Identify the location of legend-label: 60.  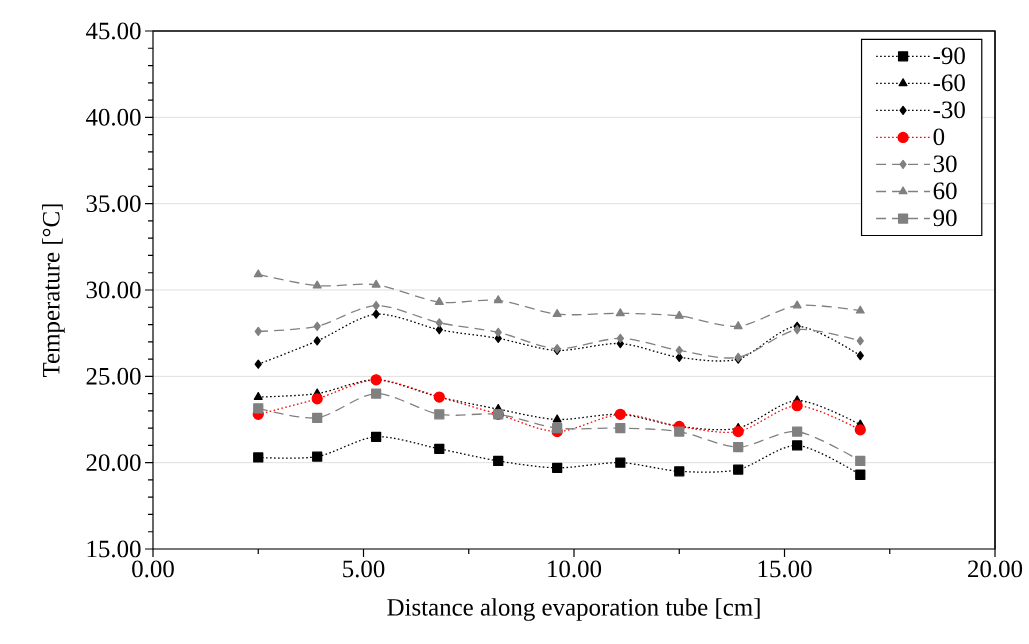
(945, 191).